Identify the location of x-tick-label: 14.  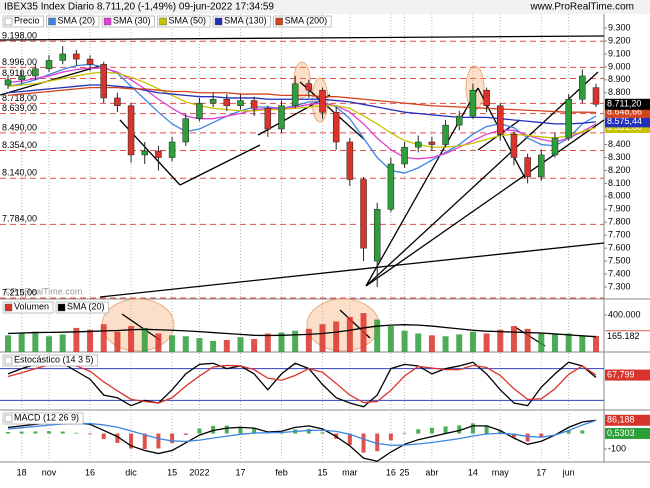
(473, 472).